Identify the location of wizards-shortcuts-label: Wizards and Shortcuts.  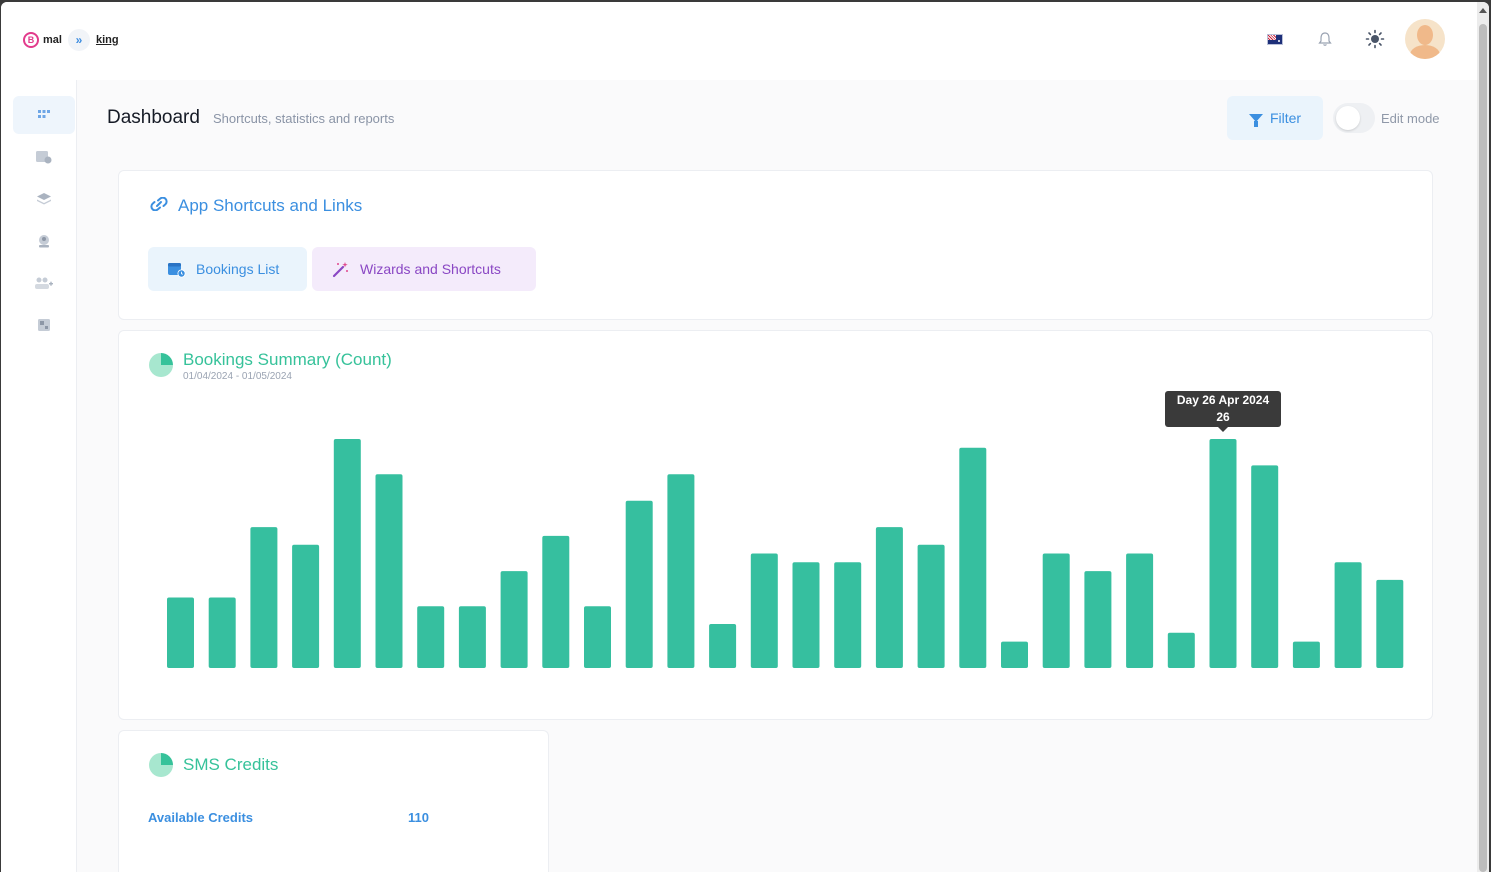
(430, 269).